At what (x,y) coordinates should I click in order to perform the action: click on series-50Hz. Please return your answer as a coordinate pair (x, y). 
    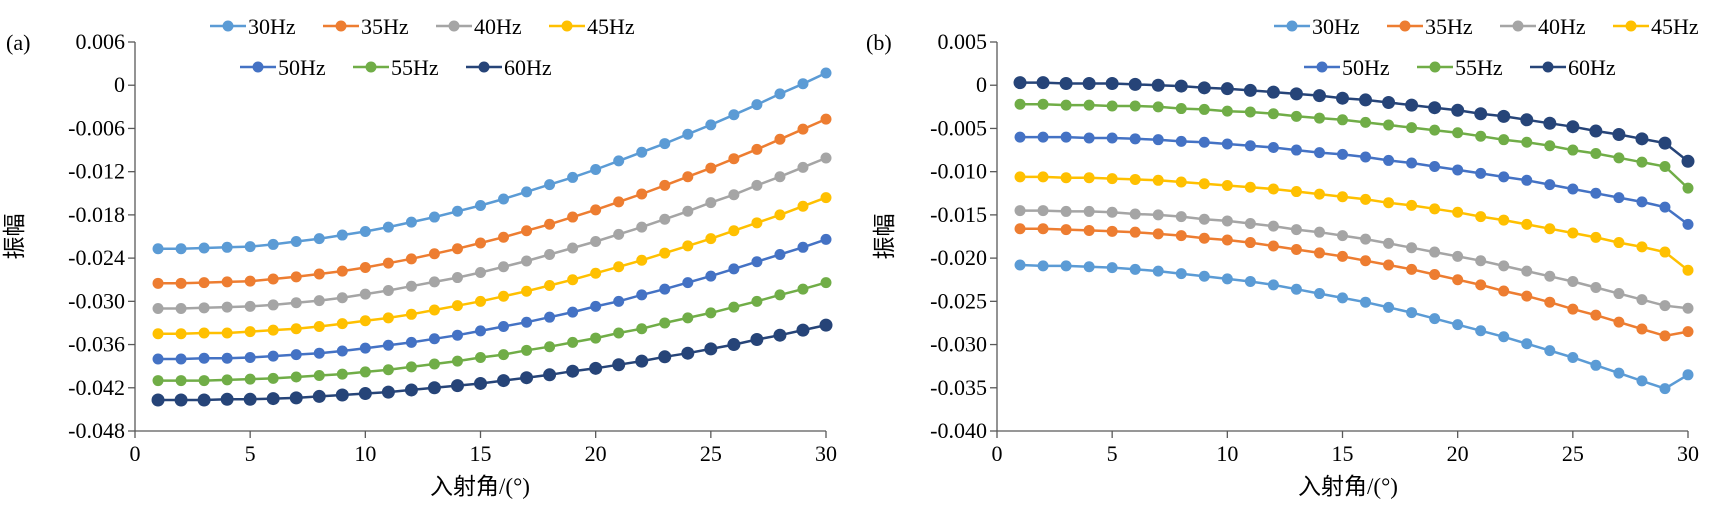
    Looking at the image, I should click on (1354, 180).